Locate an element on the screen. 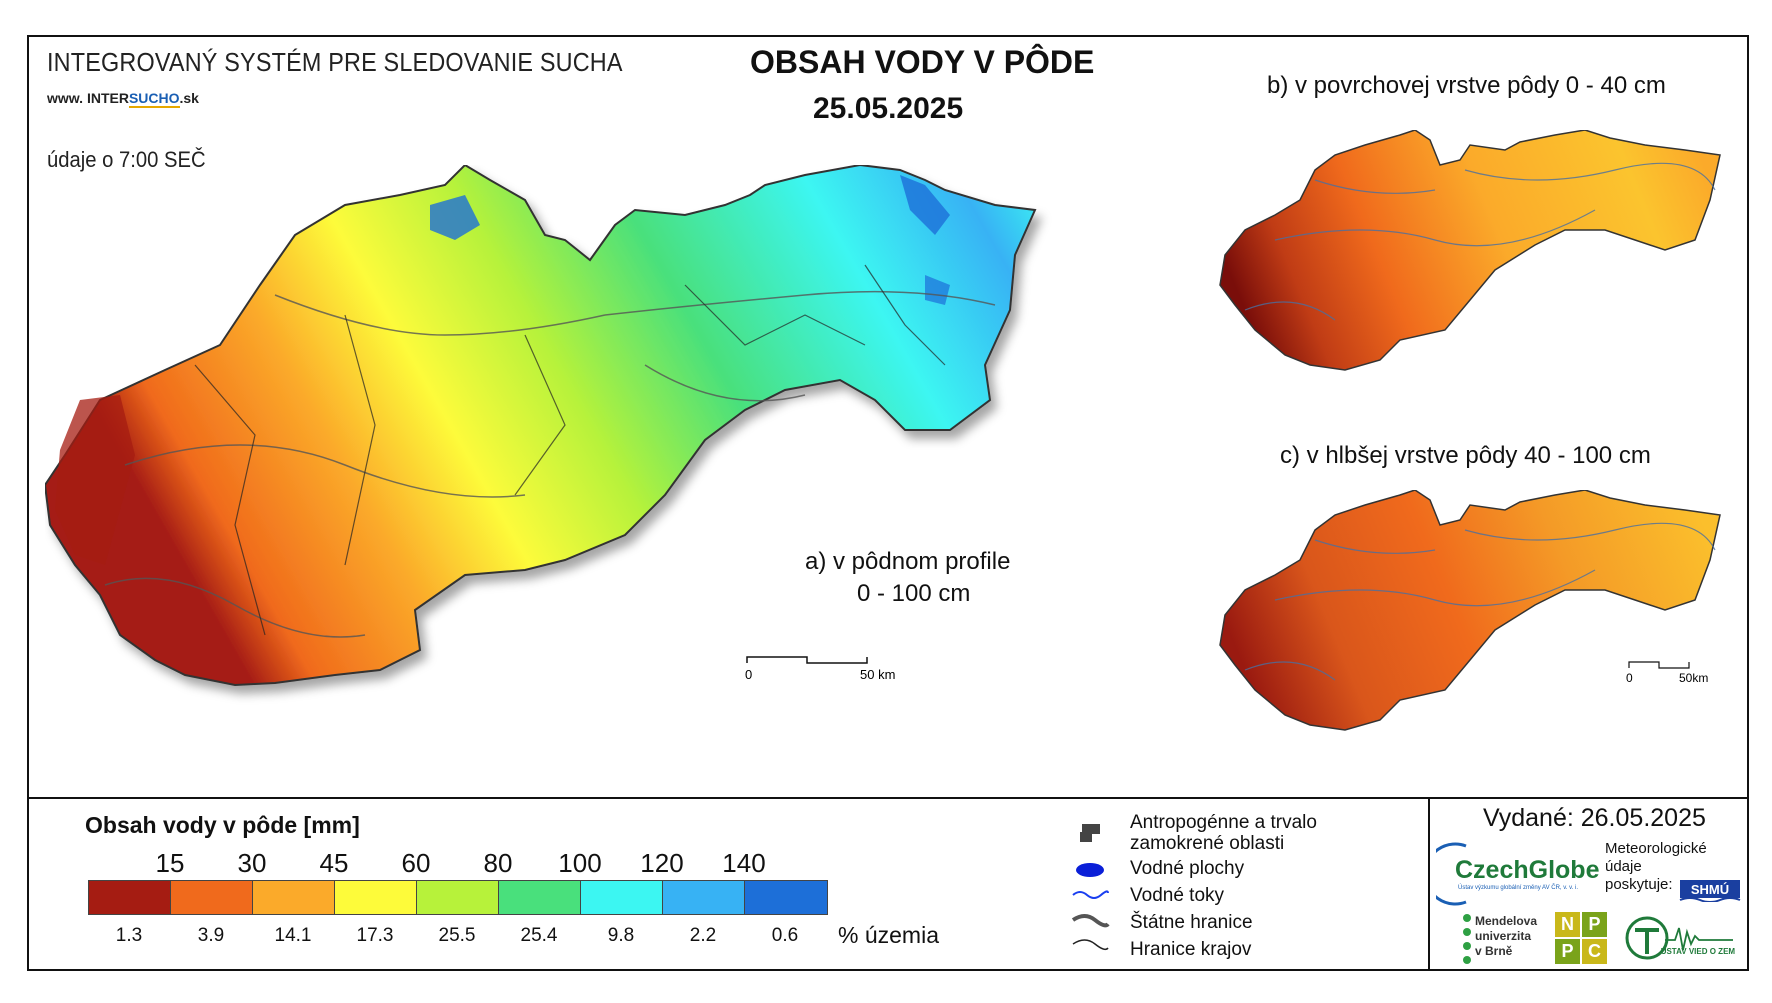  legend-divider is located at coordinates (888, 798).